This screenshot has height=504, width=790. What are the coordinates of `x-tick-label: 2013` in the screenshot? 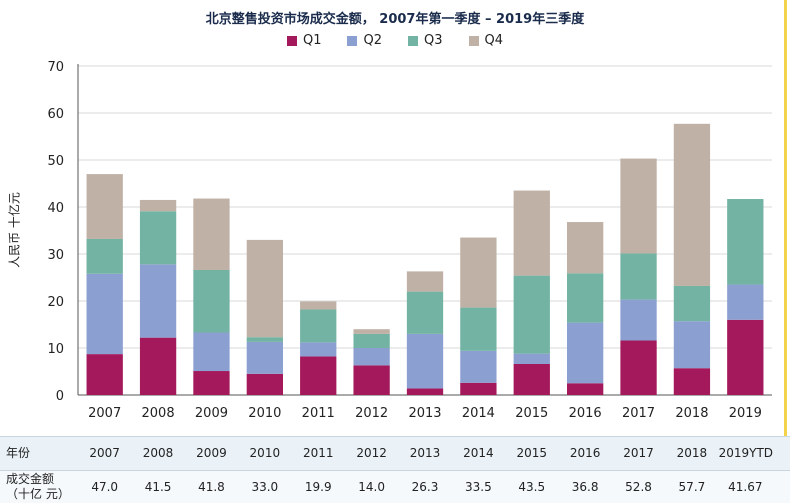 It's located at (424, 413).